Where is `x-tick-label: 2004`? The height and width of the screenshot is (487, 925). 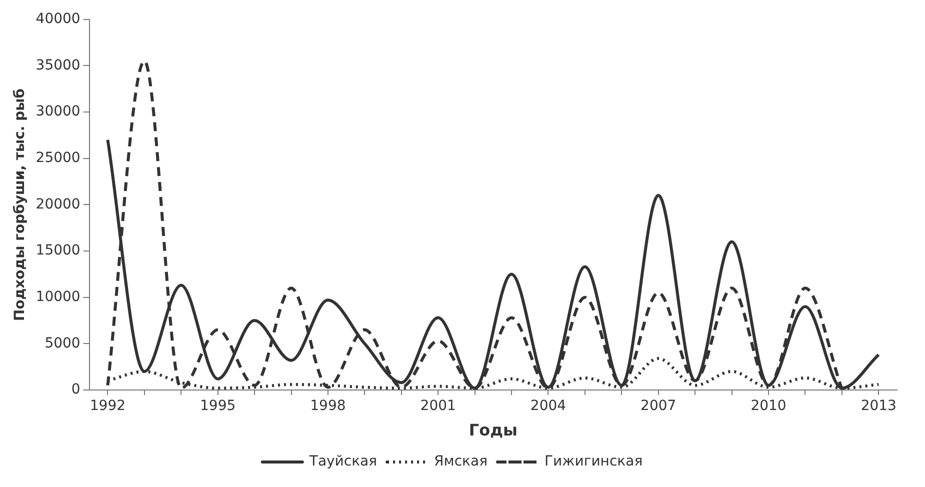 x-tick-label: 2004 is located at coordinates (548, 406).